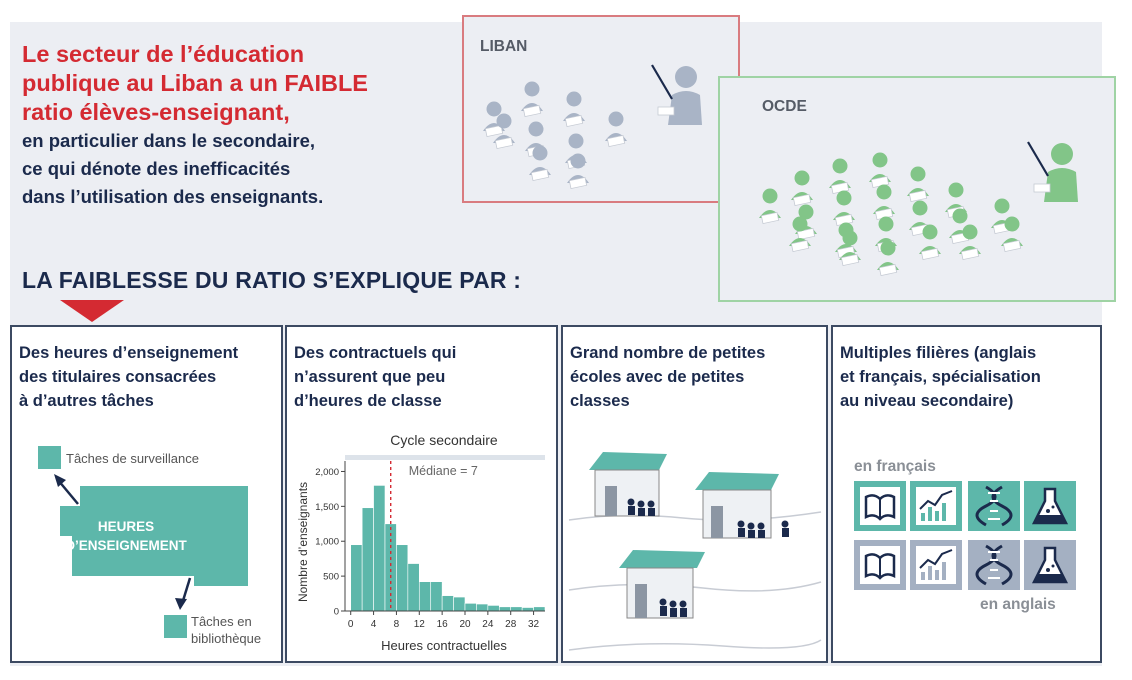 The height and width of the screenshot is (680, 1132). What do you see at coordinates (444, 645) in the screenshot?
I see `chart-xlabel: Heures contractuelles` at bounding box center [444, 645].